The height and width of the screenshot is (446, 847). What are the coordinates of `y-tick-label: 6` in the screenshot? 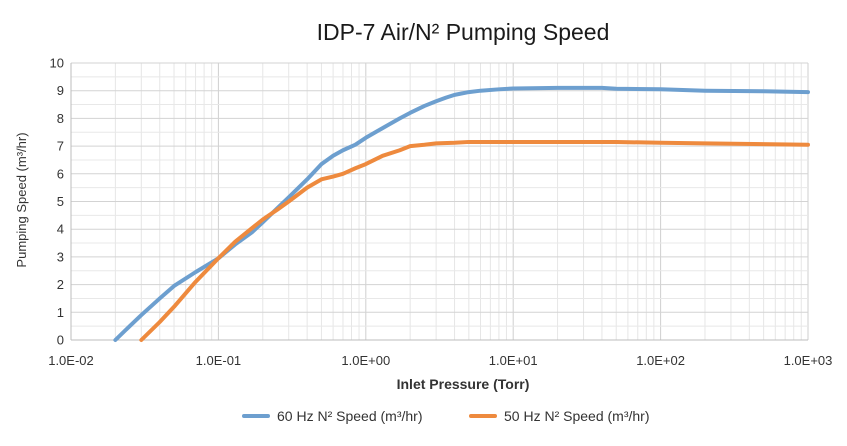 It's located at (60, 173).